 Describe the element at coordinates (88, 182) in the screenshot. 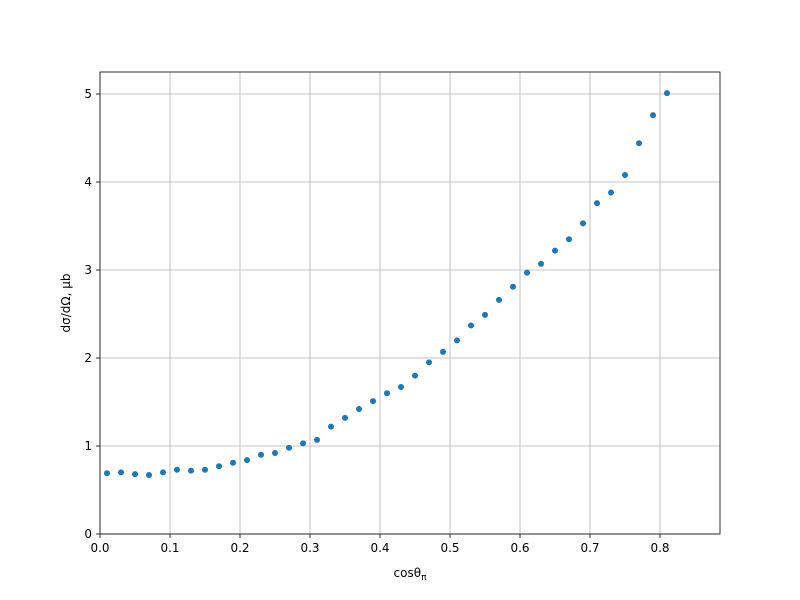

I see `y-tick-label: 4` at that location.